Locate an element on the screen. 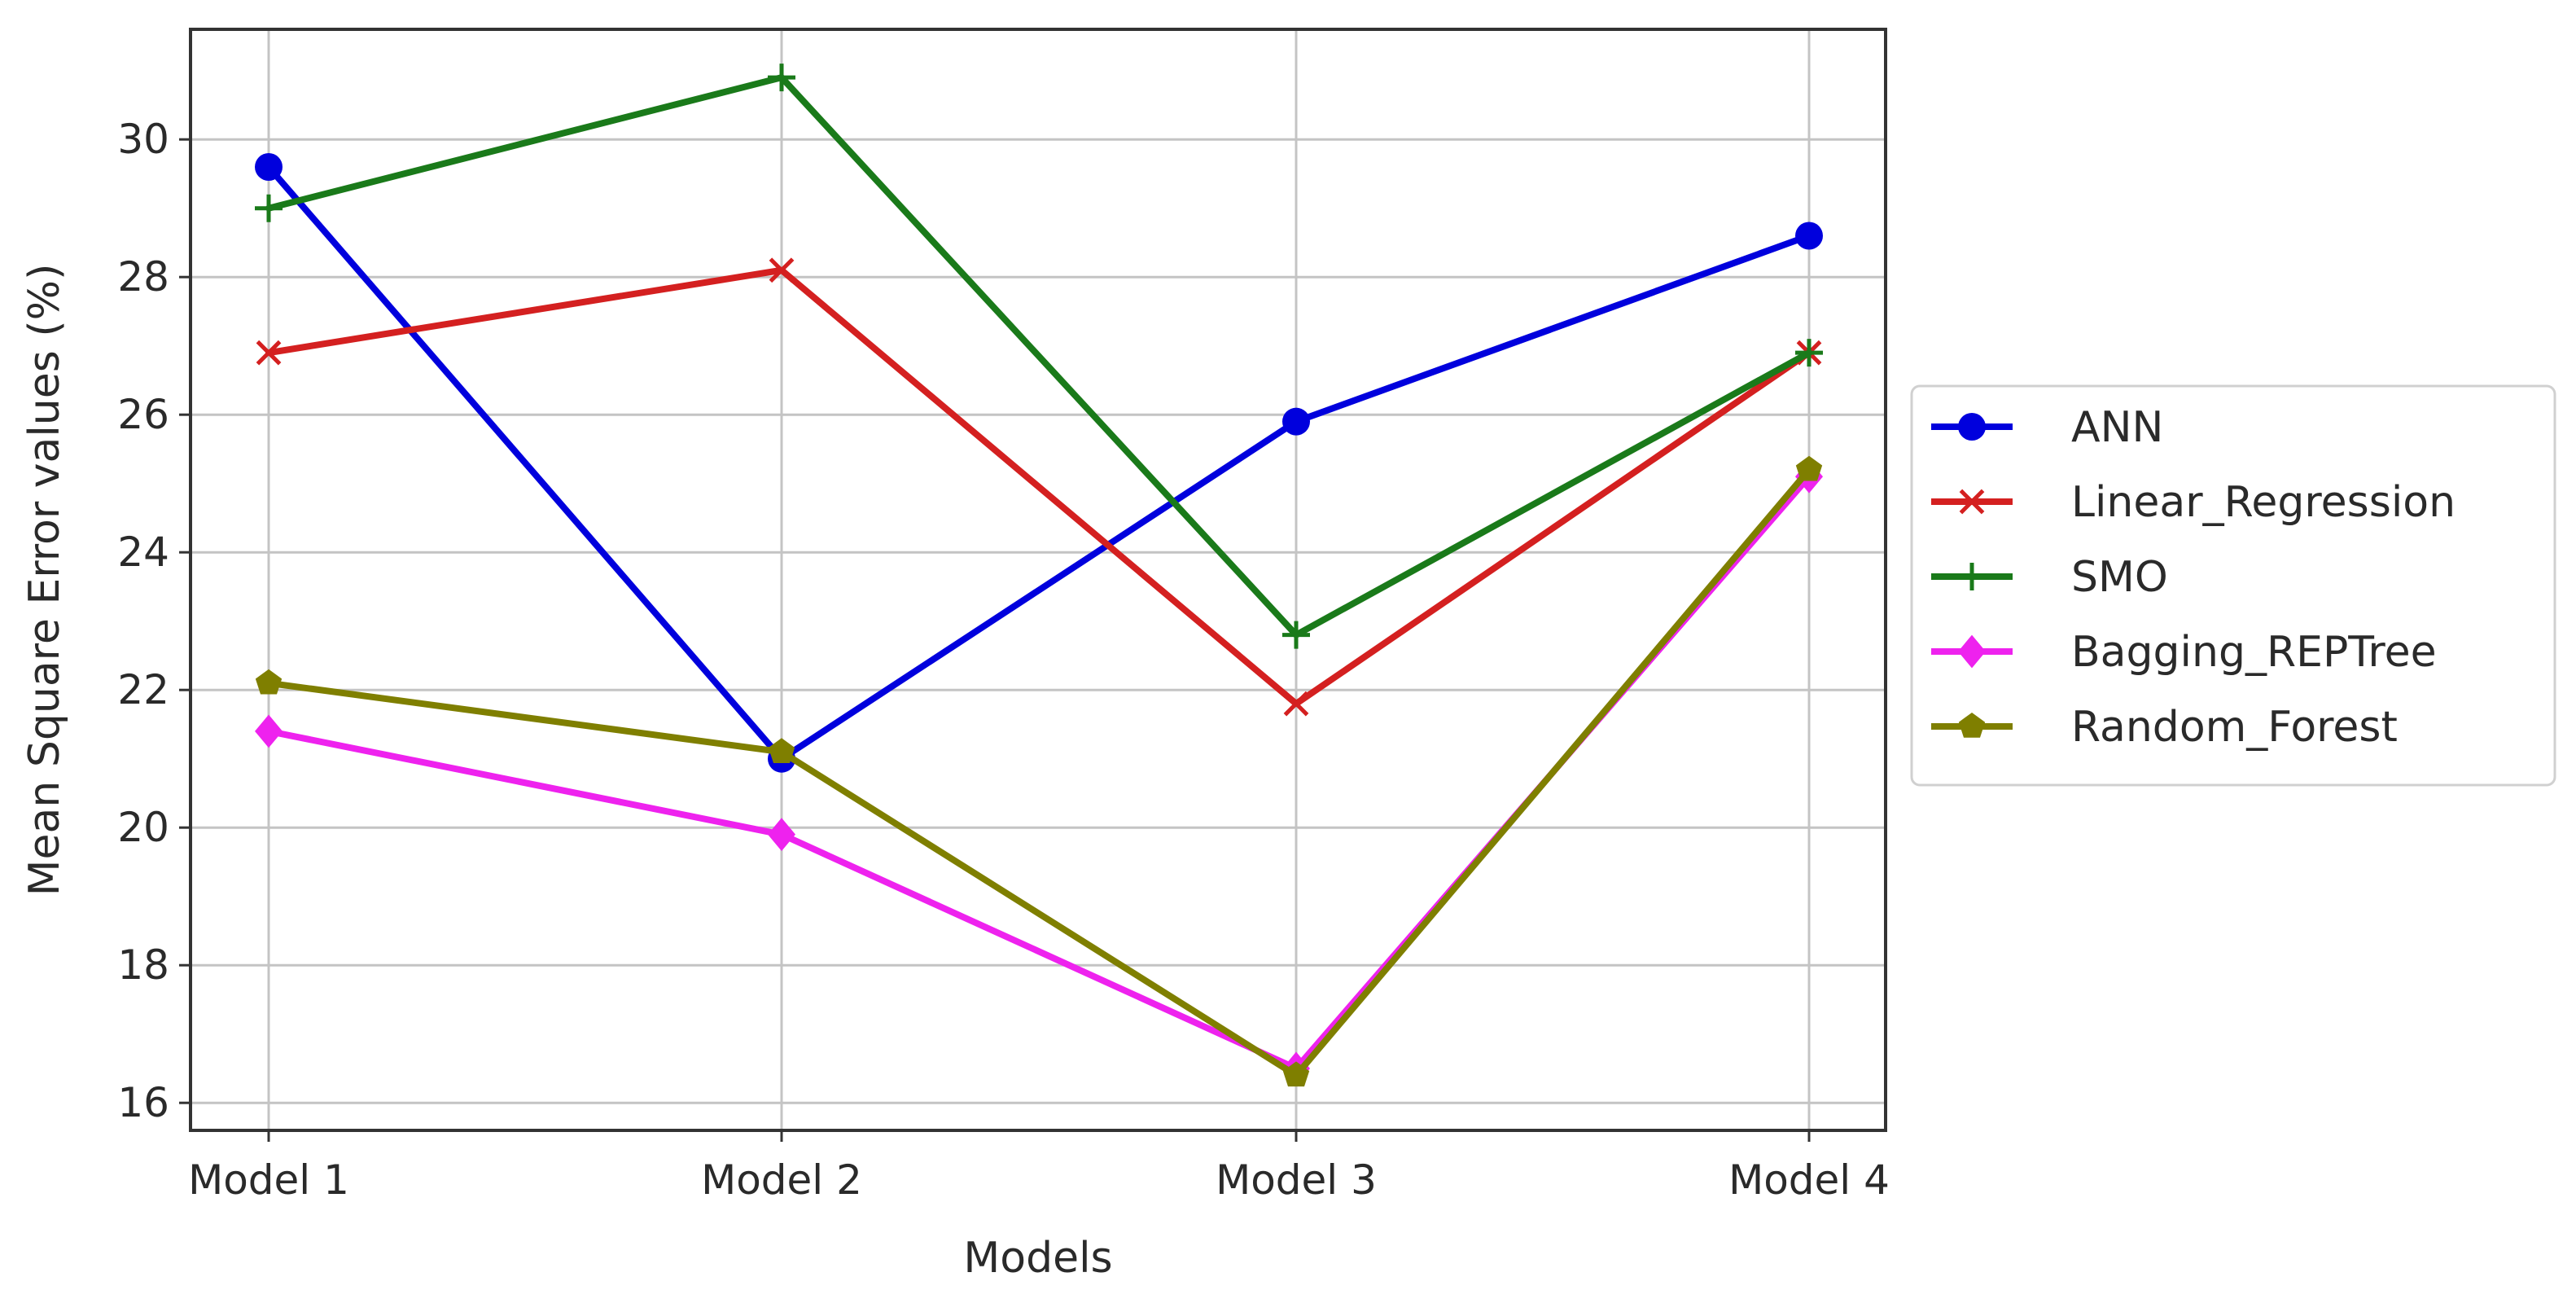 The image size is (2576, 1290). legend-item: Bagging_REPTree is located at coordinates (2184, 653).